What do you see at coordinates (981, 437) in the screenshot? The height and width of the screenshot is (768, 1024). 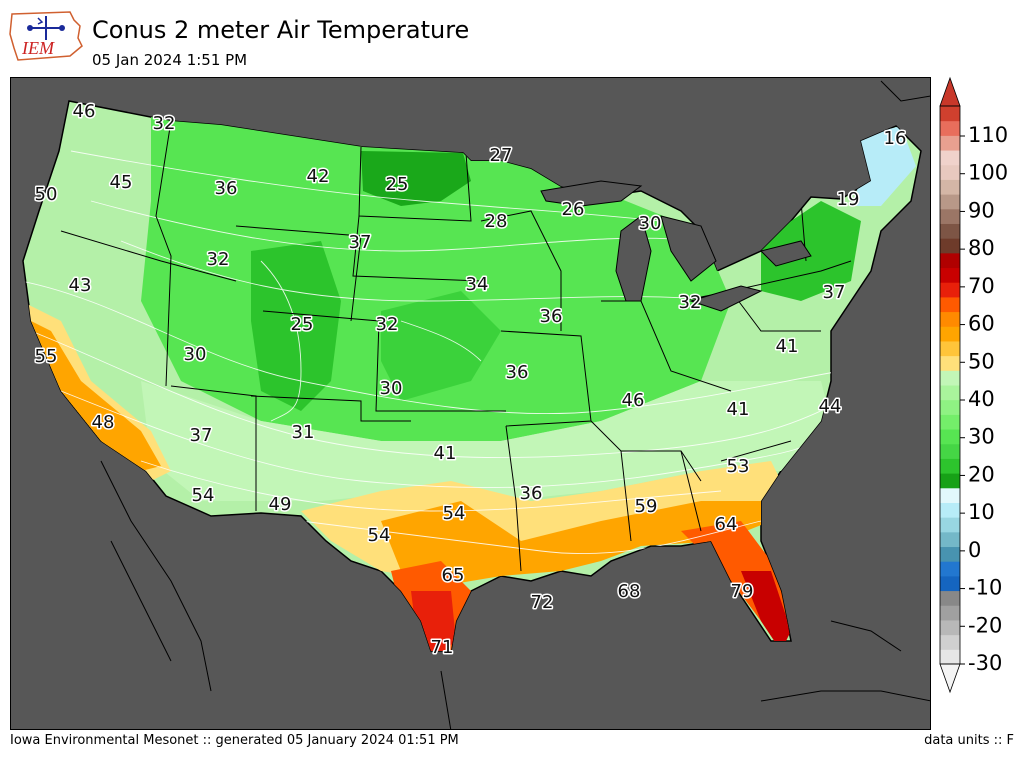 I see `colorbar-tick-label: 30` at bounding box center [981, 437].